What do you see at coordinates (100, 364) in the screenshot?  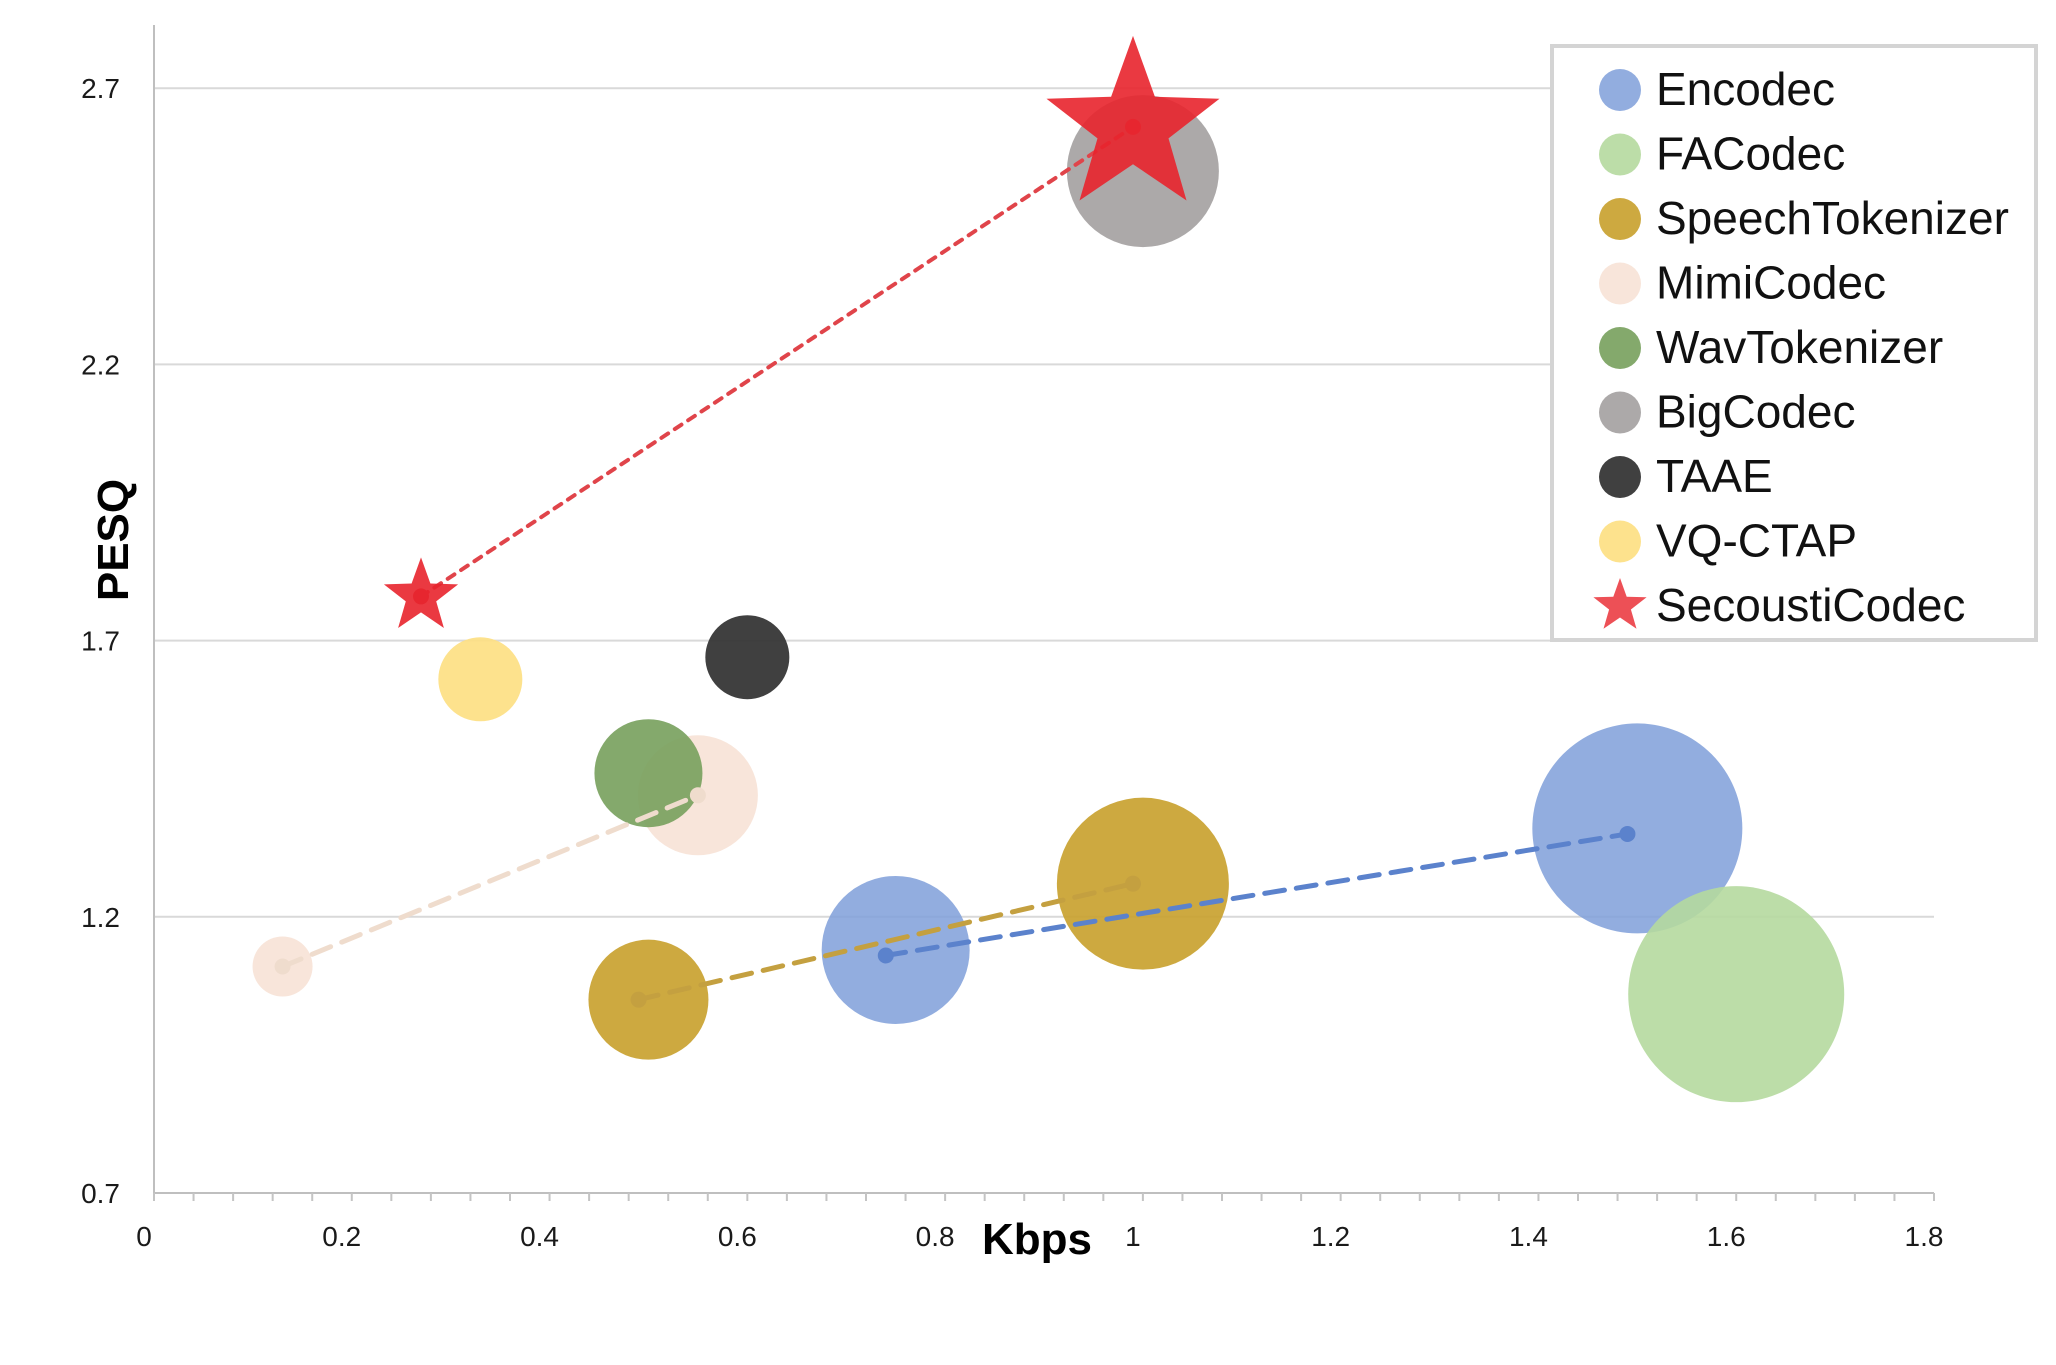 I see `y-tick-label-3: 2.2` at bounding box center [100, 364].